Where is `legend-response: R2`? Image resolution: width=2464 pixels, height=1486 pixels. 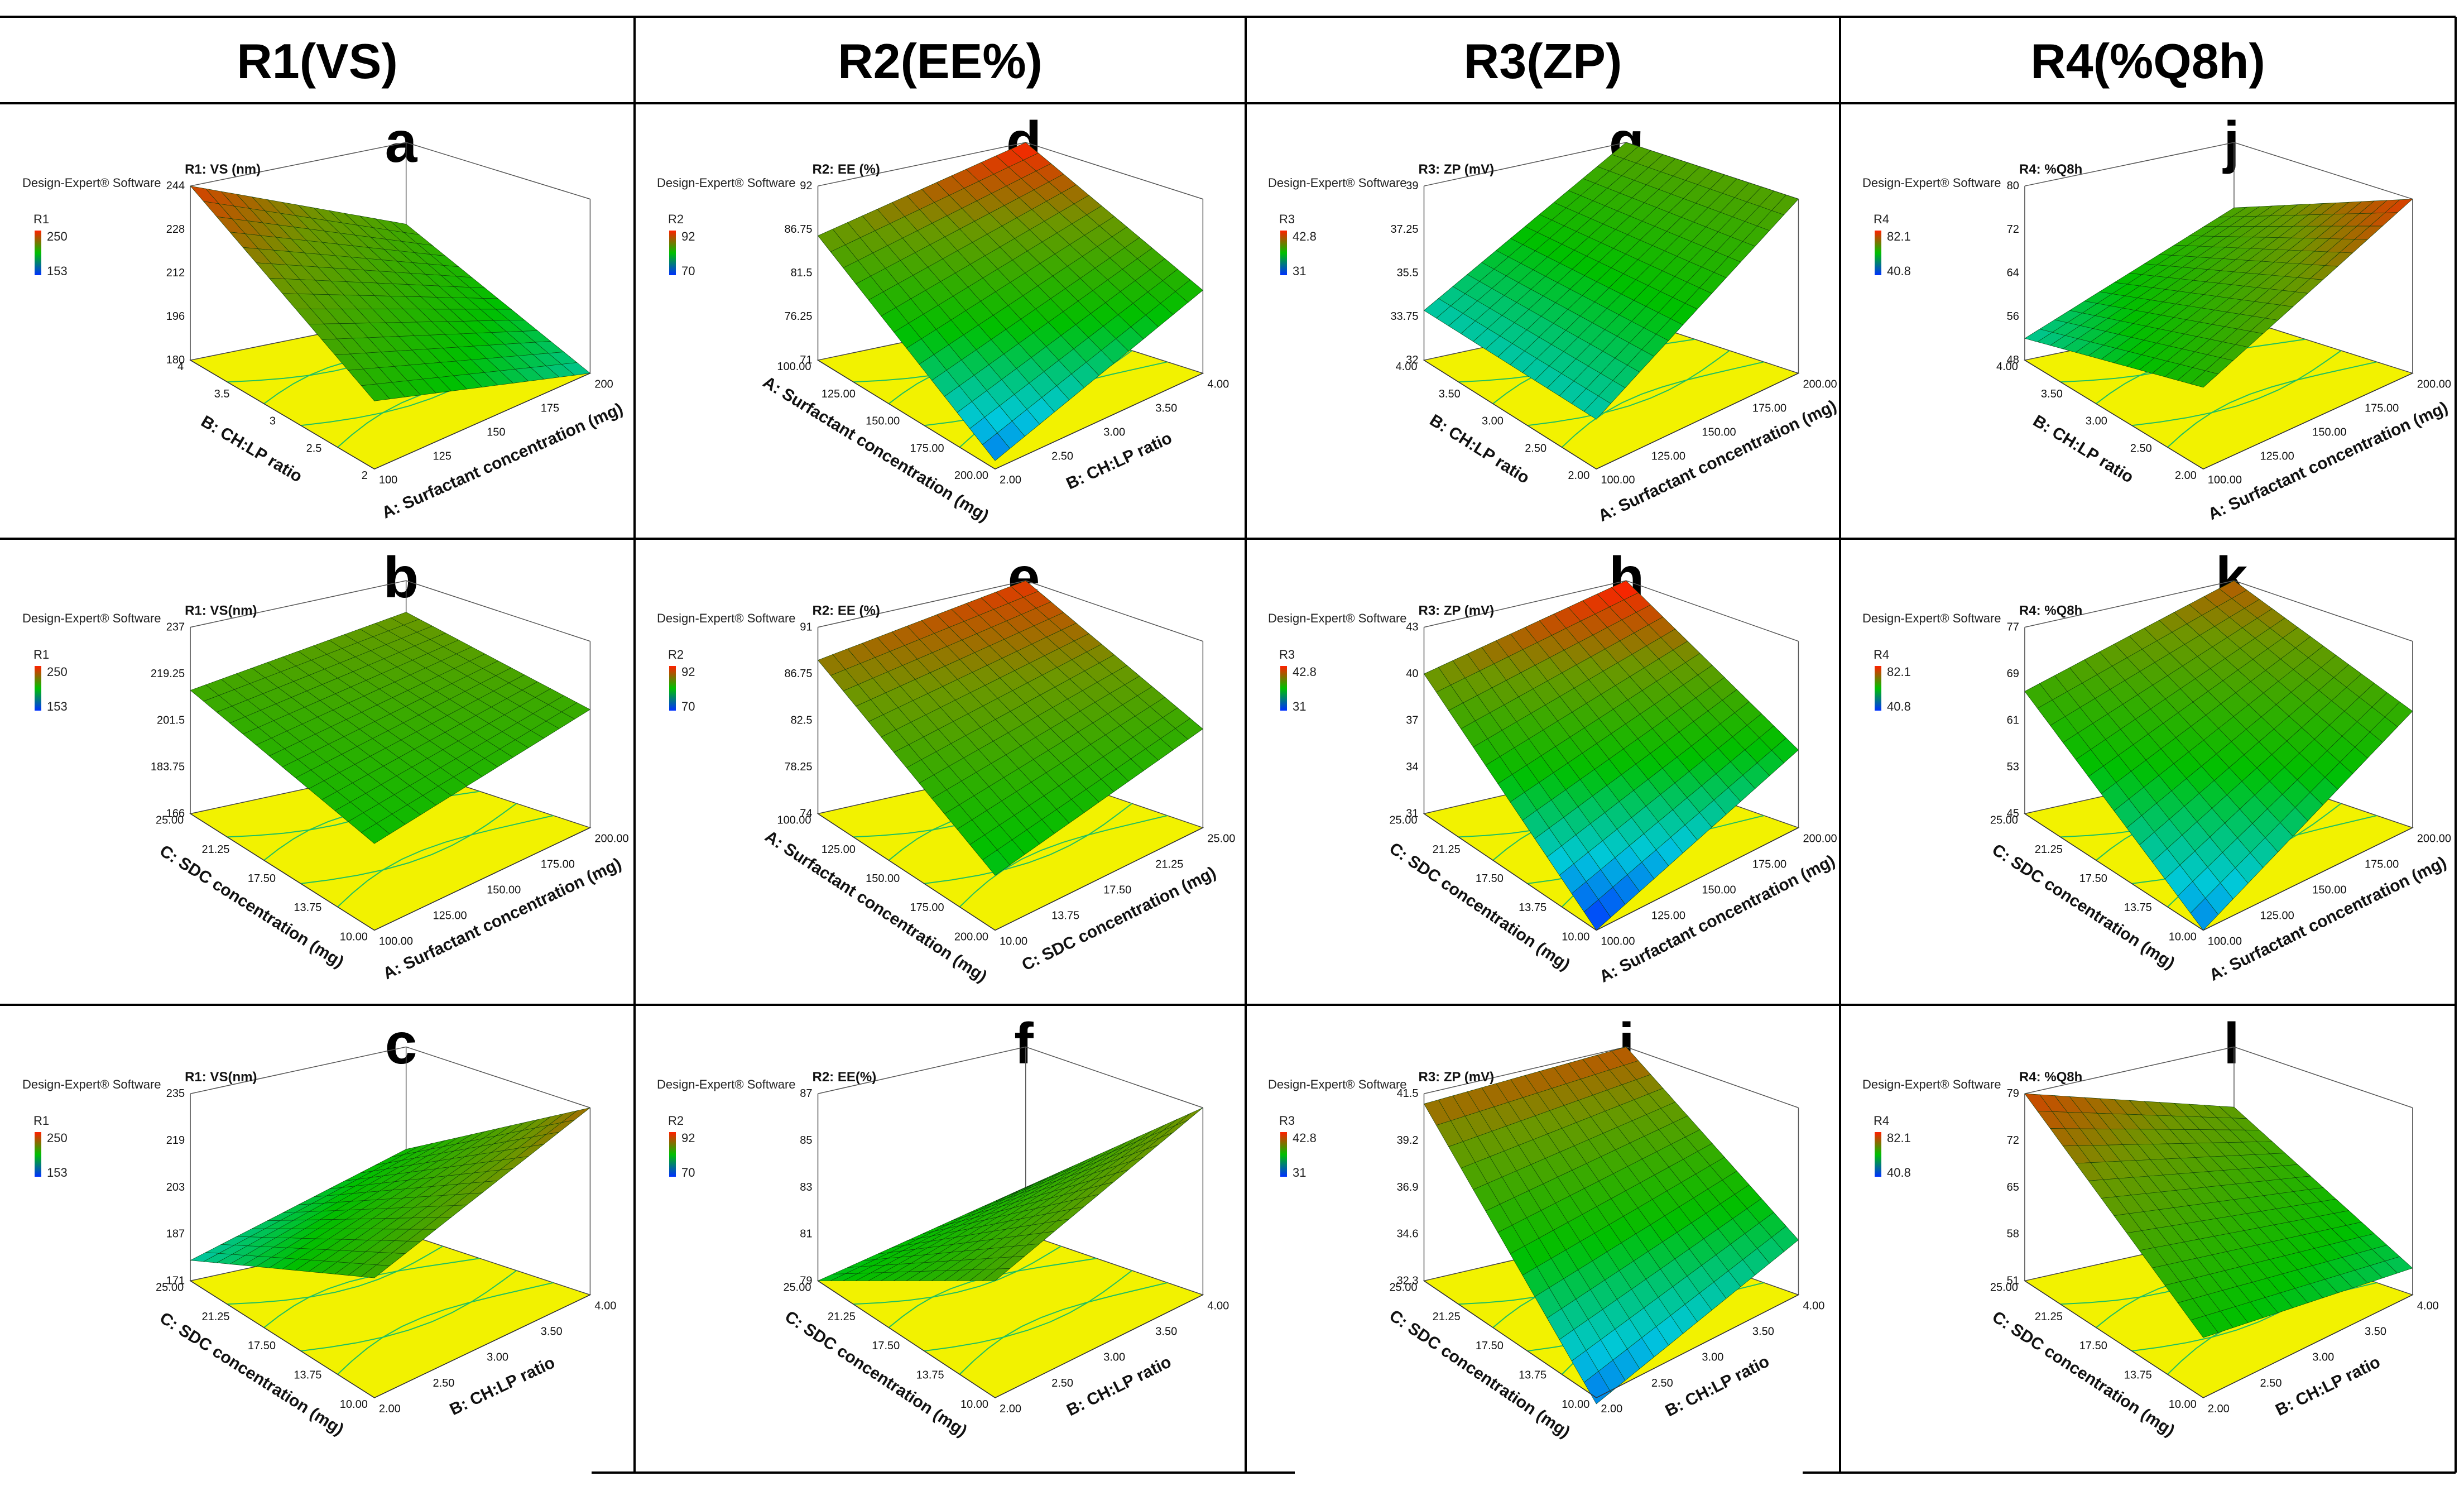
legend-response: R2 is located at coordinates (676, 219).